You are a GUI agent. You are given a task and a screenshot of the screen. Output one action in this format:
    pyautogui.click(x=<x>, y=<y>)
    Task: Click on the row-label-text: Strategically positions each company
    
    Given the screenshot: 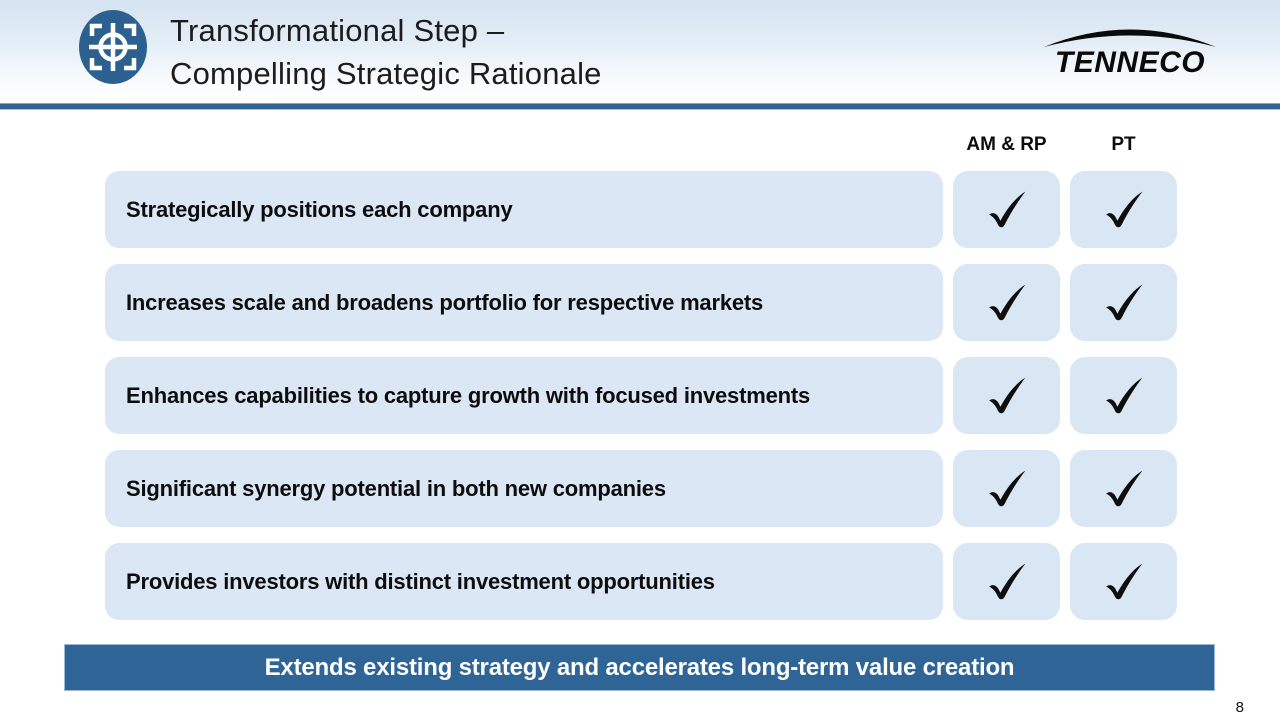 What is the action you would take?
    pyautogui.click(x=319, y=209)
    